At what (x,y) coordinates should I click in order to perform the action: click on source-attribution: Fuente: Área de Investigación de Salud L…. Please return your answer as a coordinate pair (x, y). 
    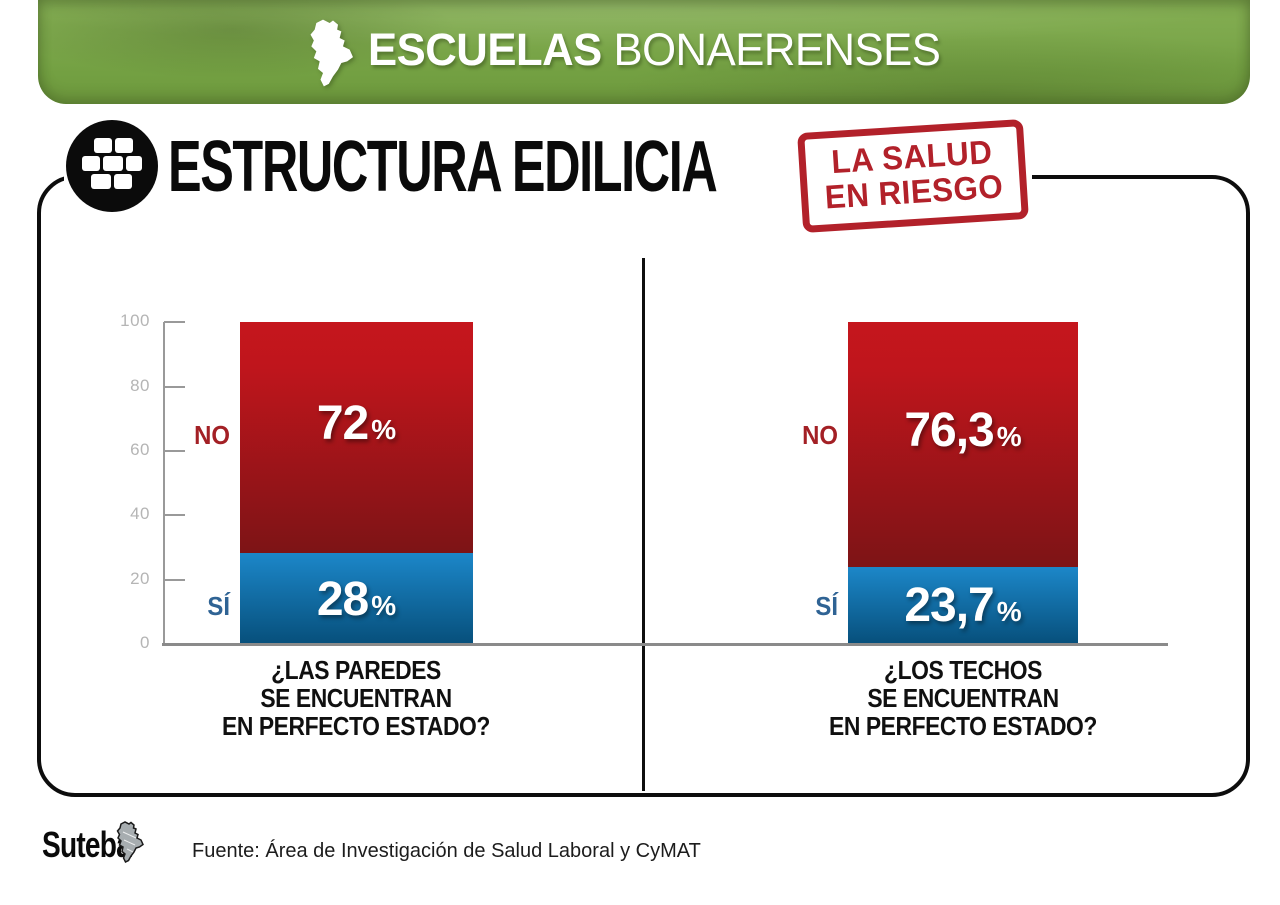
    Looking at the image, I should click on (446, 851).